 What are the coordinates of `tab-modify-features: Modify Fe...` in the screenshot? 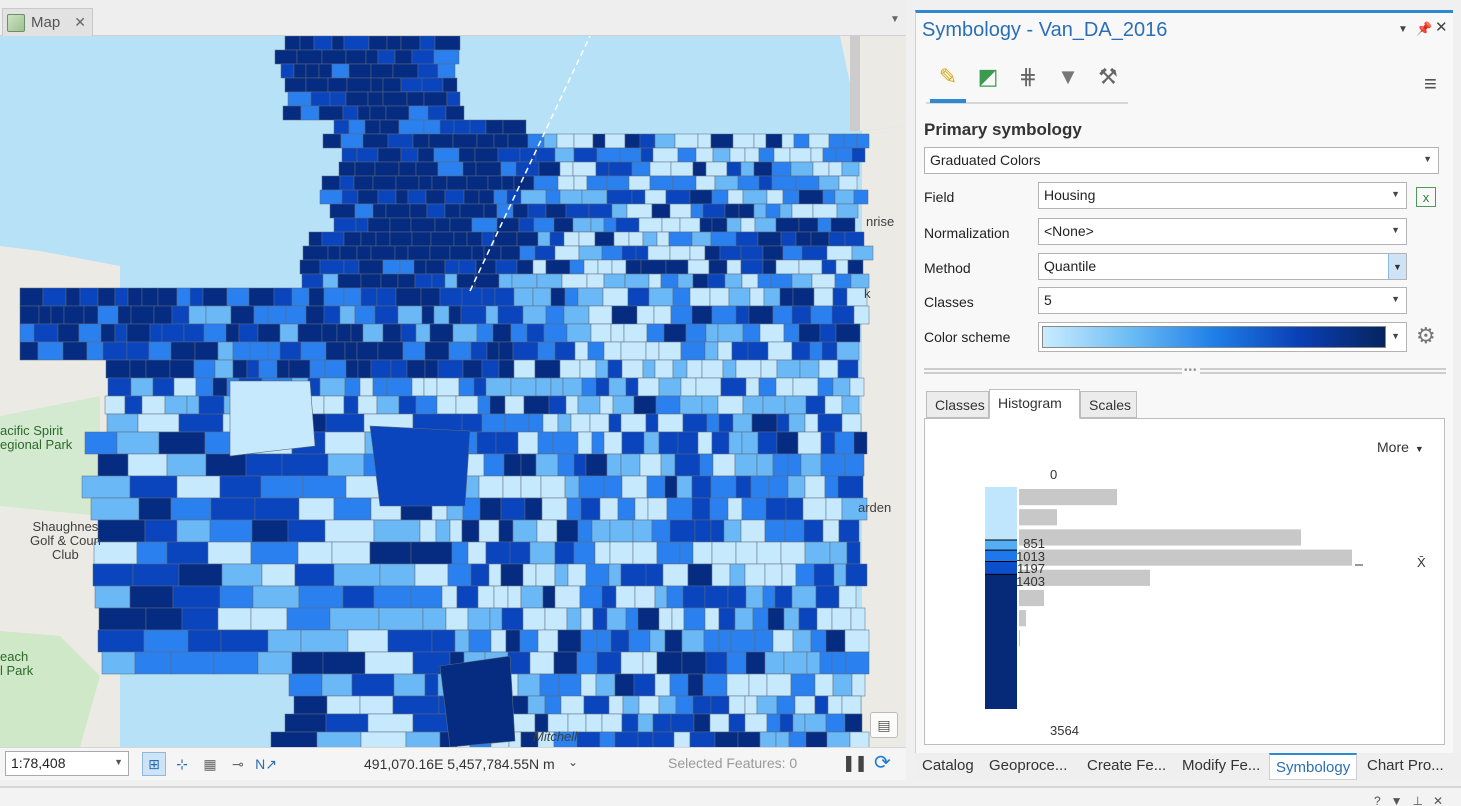 It's located at (1221, 765).